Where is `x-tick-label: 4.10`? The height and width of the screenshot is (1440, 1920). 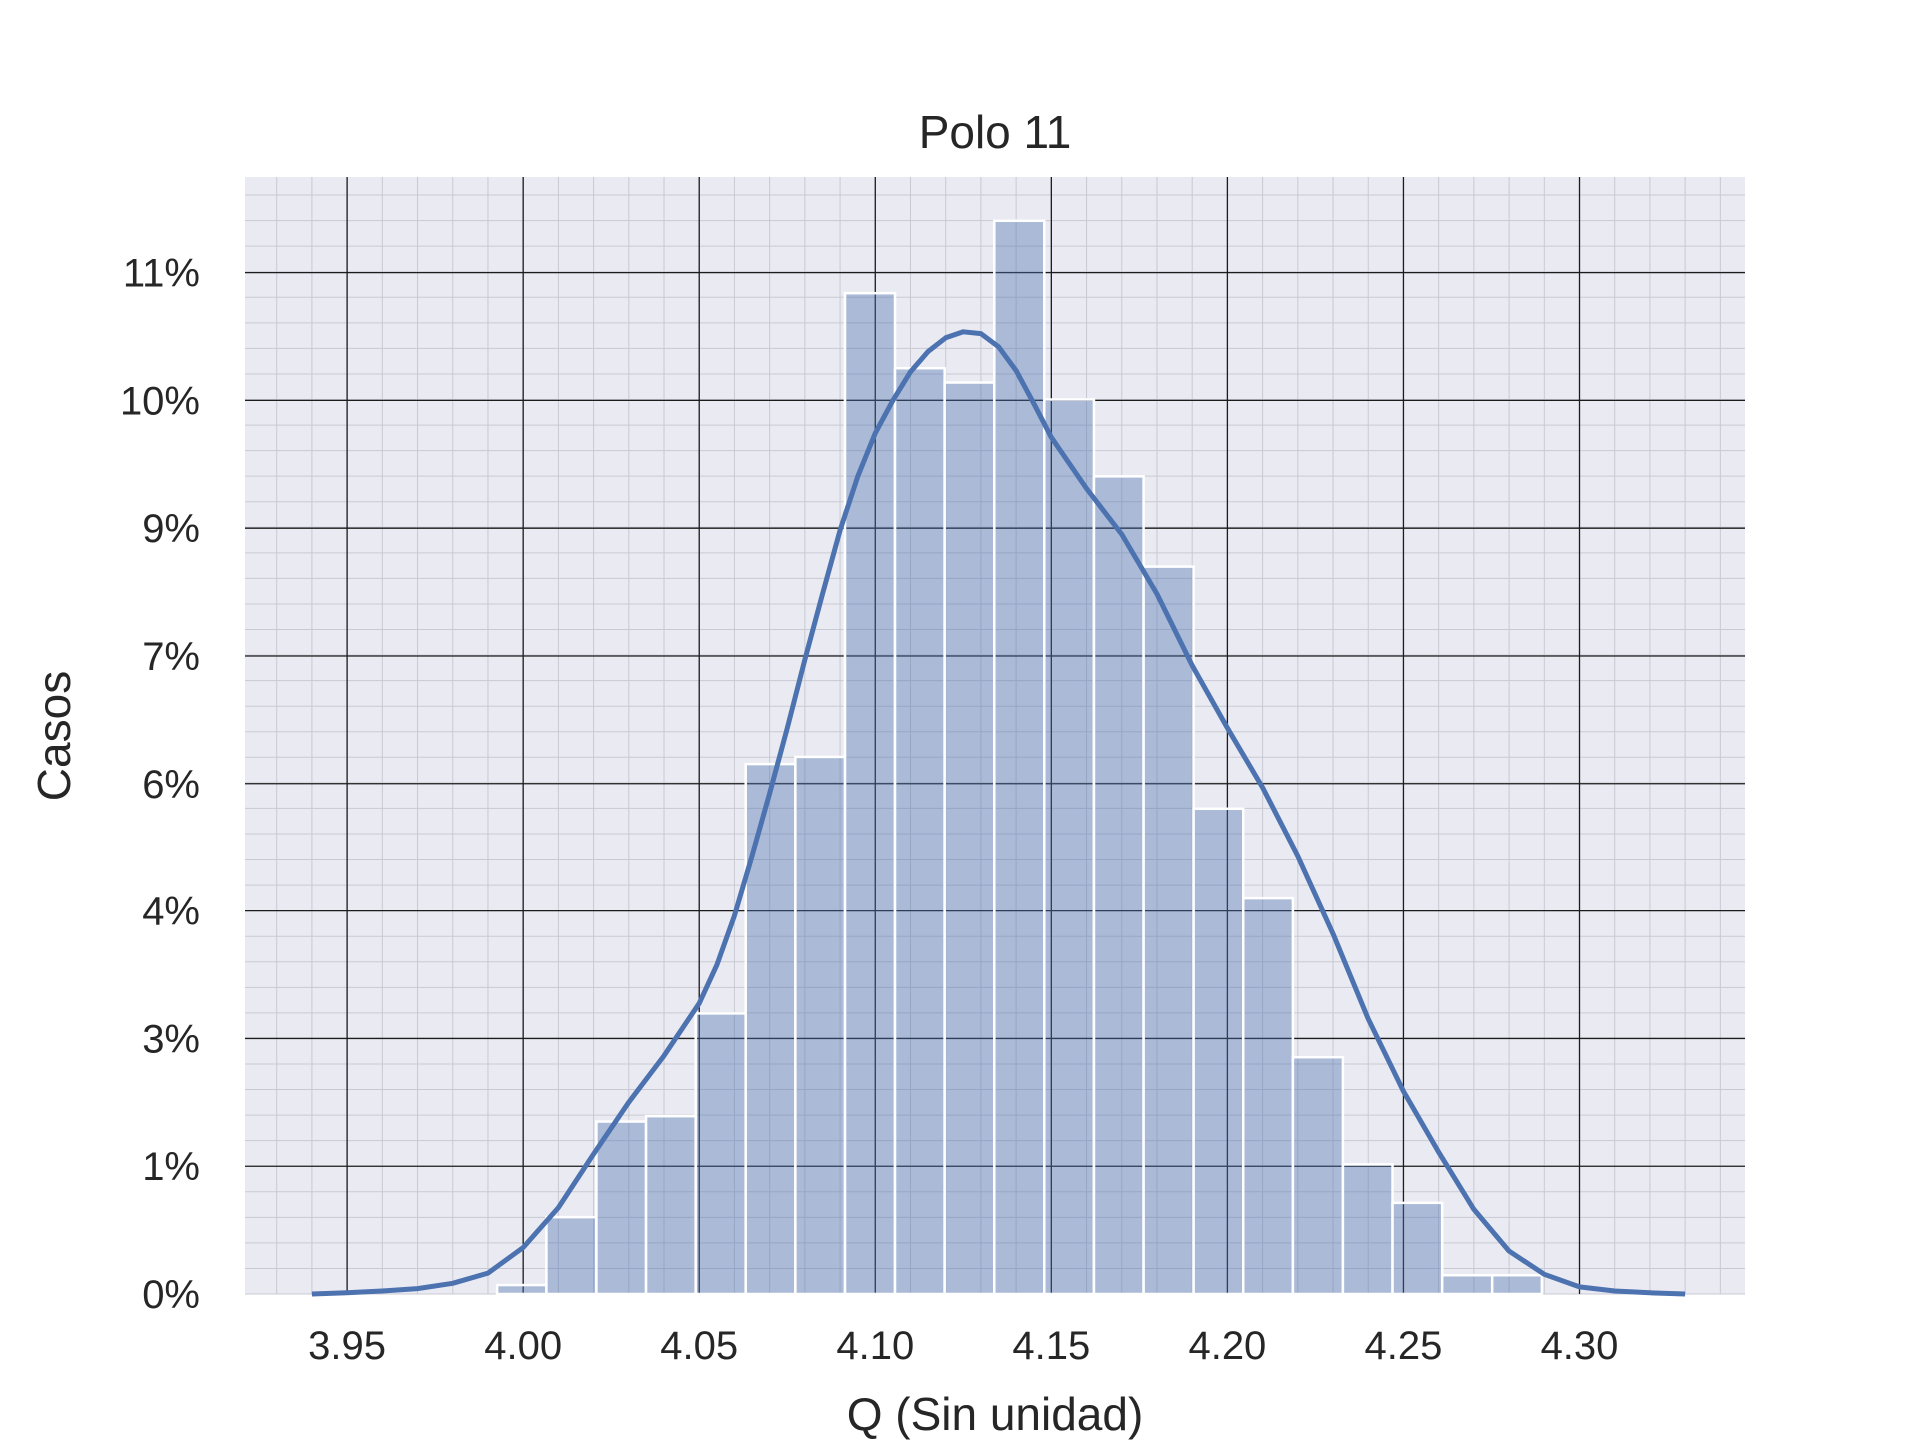
x-tick-label: 4.10 is located at coordinates (875, 1346).